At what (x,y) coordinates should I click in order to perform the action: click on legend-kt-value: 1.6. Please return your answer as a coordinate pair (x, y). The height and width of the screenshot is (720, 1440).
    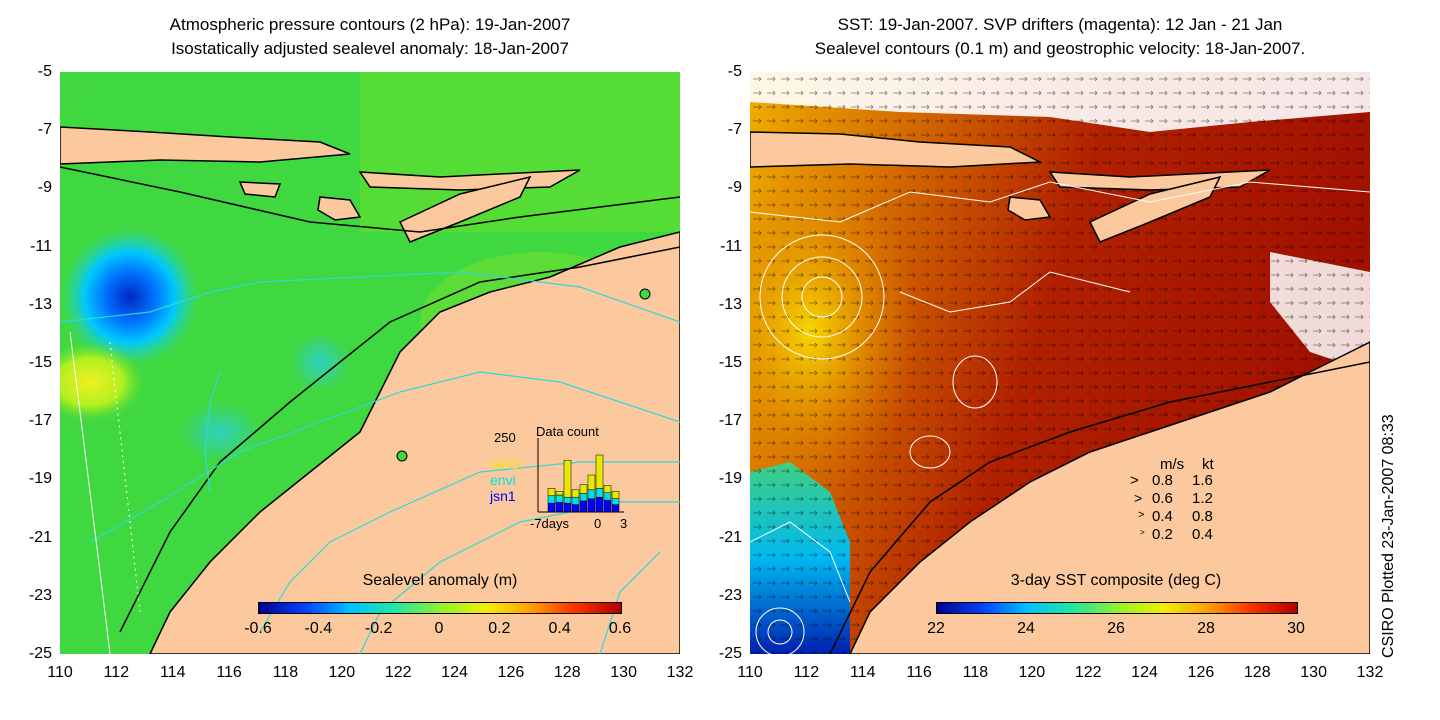
    Looking at the image, I should click on (1202, 480).